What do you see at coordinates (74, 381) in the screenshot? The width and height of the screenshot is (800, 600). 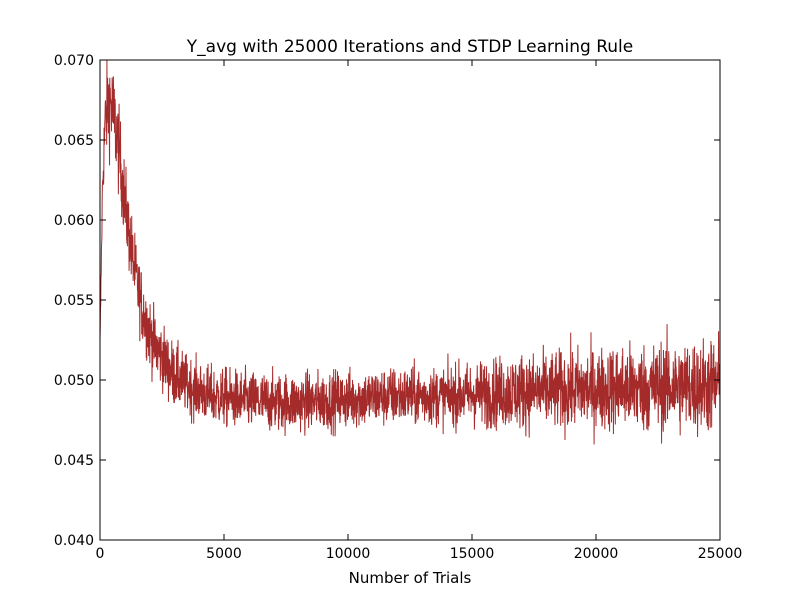 I see `y-tick-label: 0.050` at bounding box center [74, 381].